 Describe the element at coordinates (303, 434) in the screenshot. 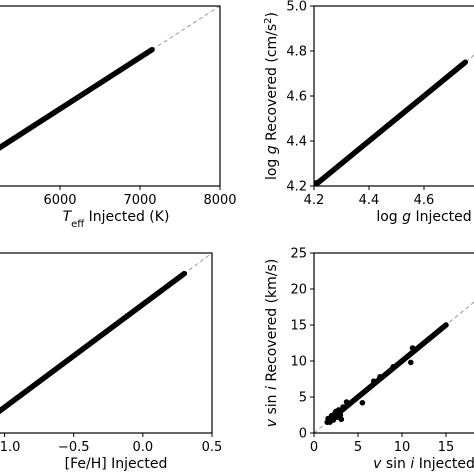

I see `y-tick-label: 0` at that location.